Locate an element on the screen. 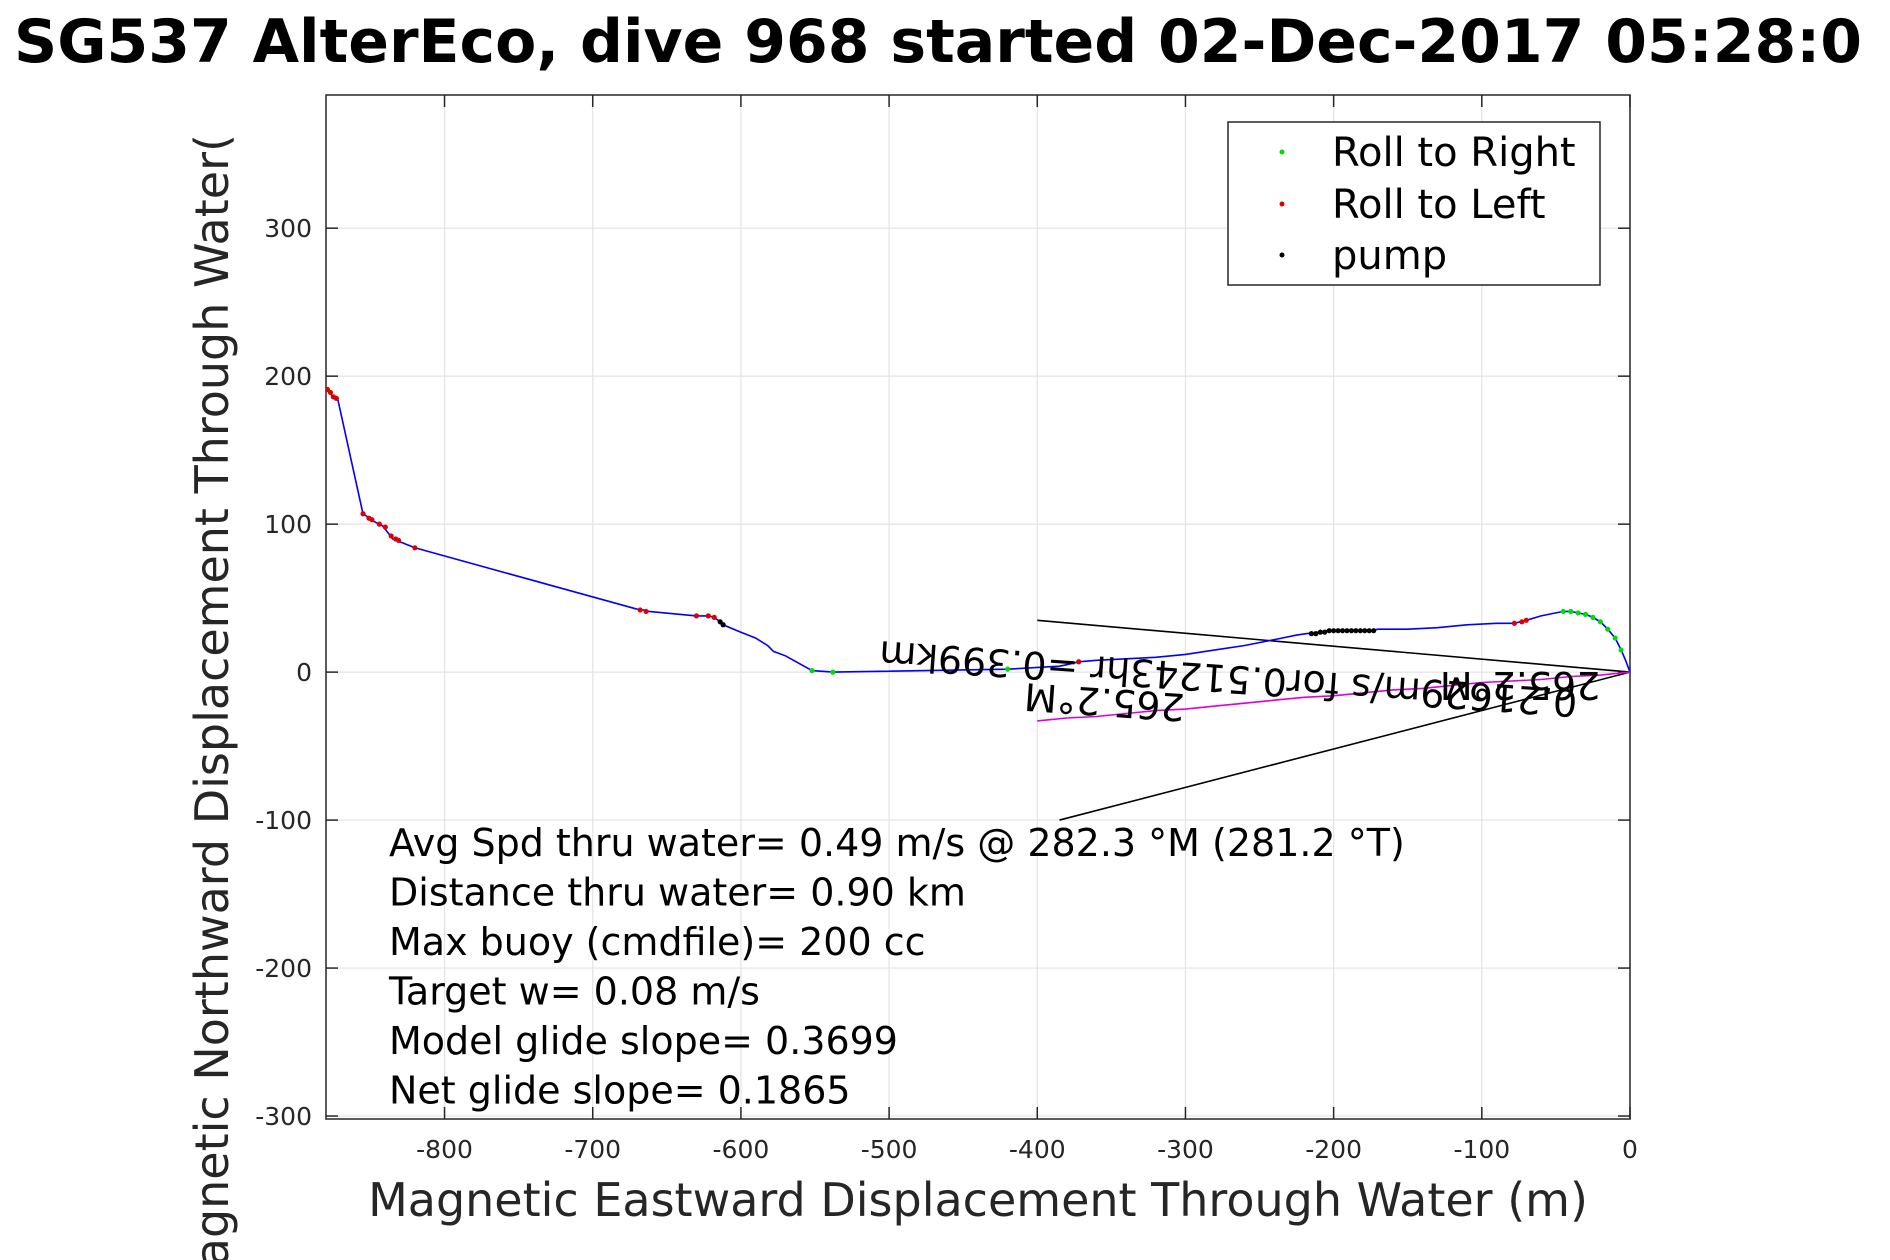  annotation-line: Model glide slope= 0.3699 is located at coordinates (643, 1041).